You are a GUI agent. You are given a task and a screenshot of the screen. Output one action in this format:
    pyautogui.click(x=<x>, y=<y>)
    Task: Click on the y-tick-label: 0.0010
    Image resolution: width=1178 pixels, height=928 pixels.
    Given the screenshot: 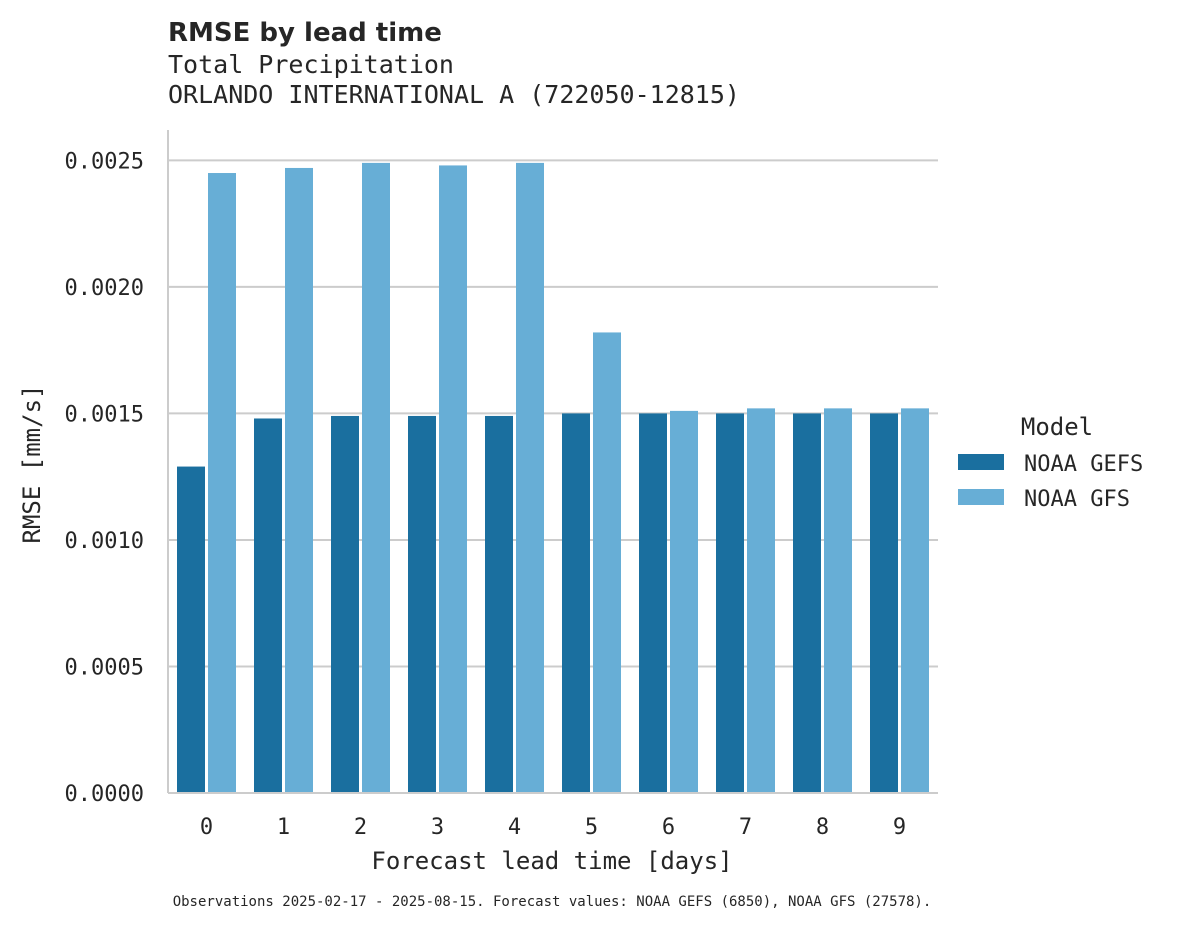 What is the action you would take?
    pyautogui.click(x=104, y=541)
    